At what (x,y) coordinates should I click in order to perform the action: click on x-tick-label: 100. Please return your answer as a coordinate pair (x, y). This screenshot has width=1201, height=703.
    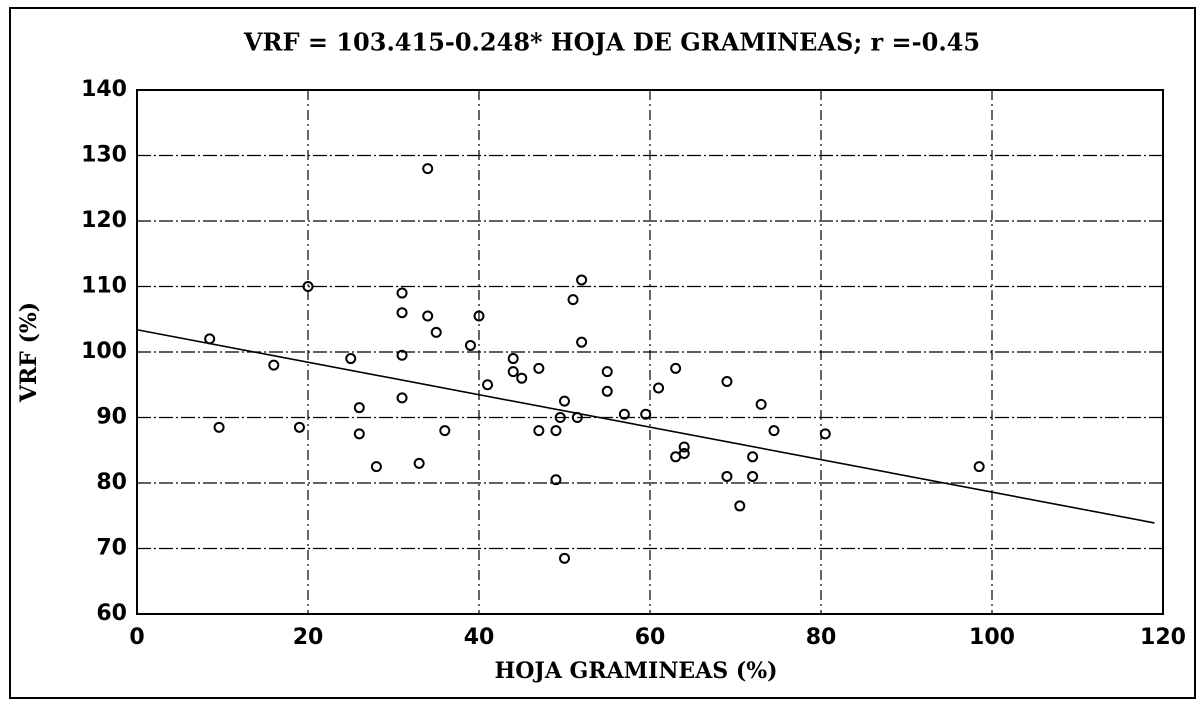
    Looking at the image, I should click on (992, 637).